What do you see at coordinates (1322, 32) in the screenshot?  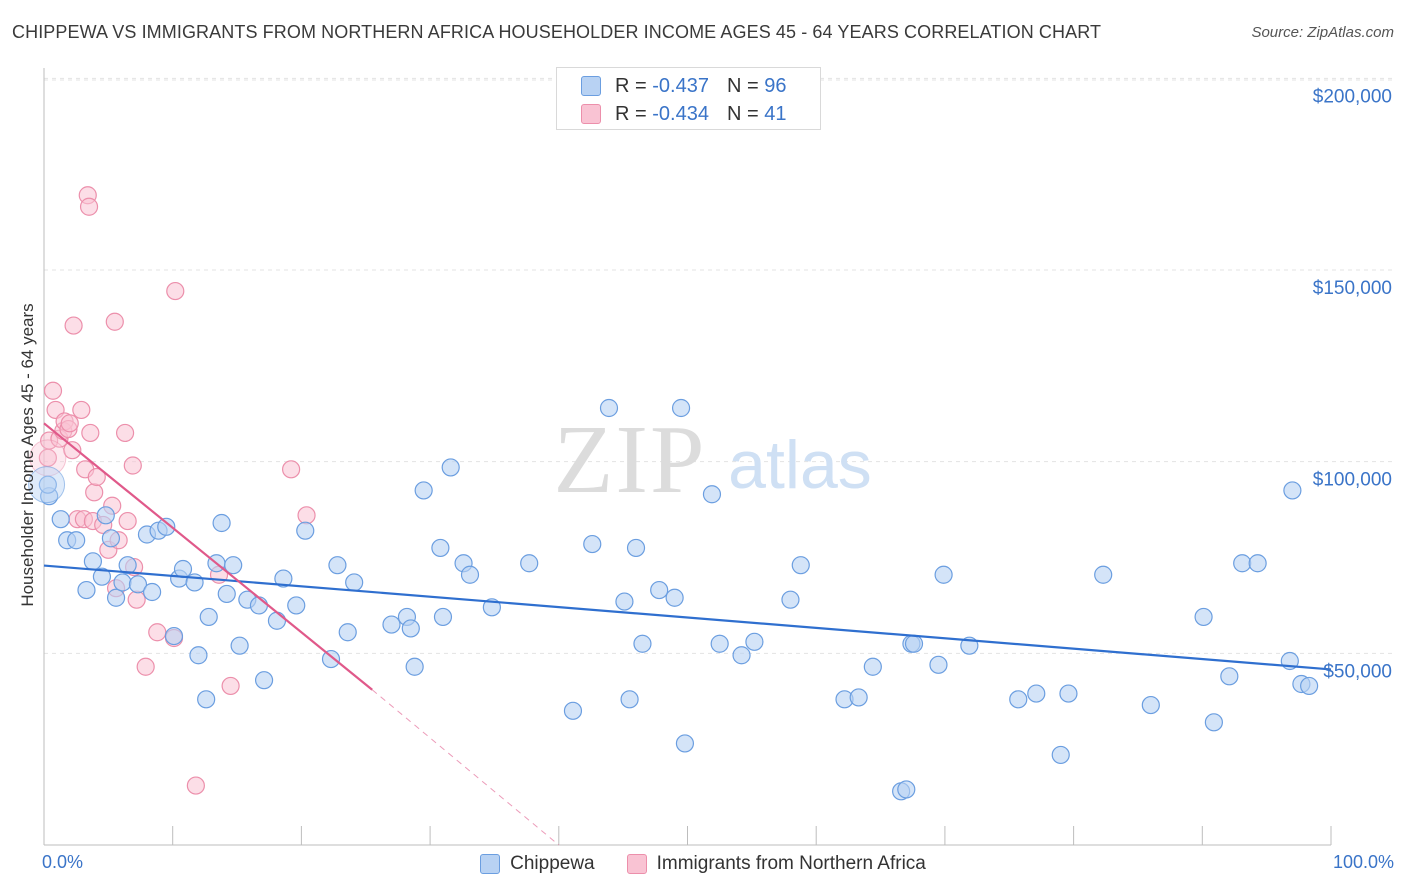 I see `source-label: Source: ZipAtlas.com` at bounding box center [1322, 32].